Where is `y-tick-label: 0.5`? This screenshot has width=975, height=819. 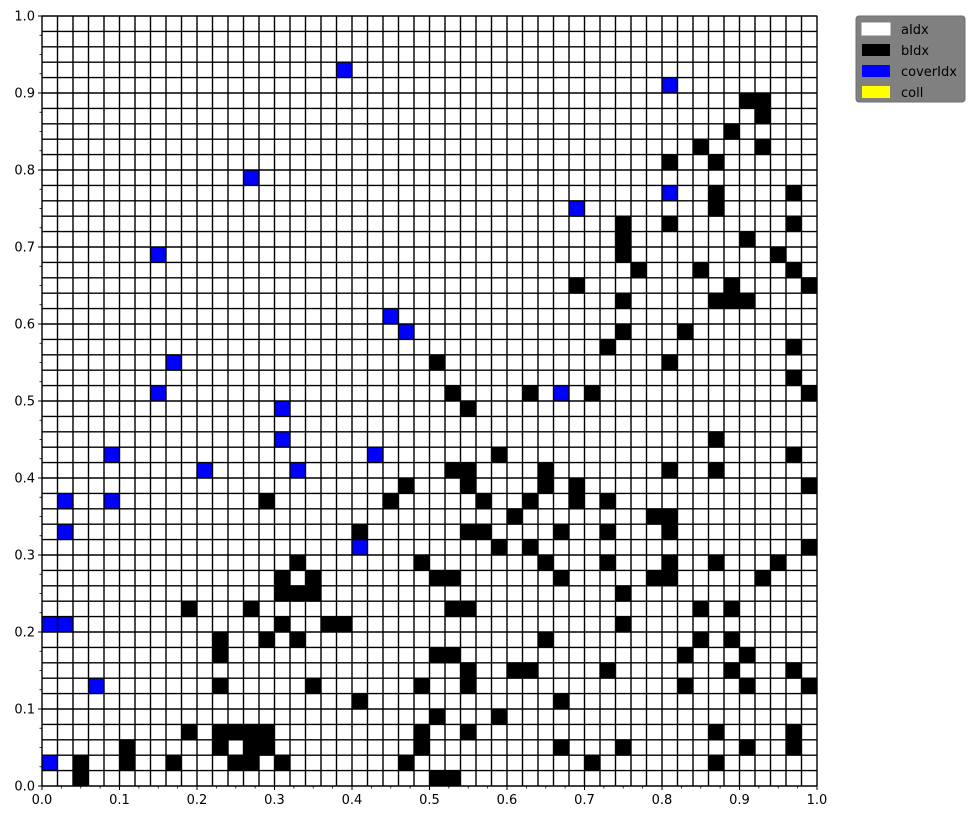
y-tick-label: 0.5 is located at coordinates (24, 402).